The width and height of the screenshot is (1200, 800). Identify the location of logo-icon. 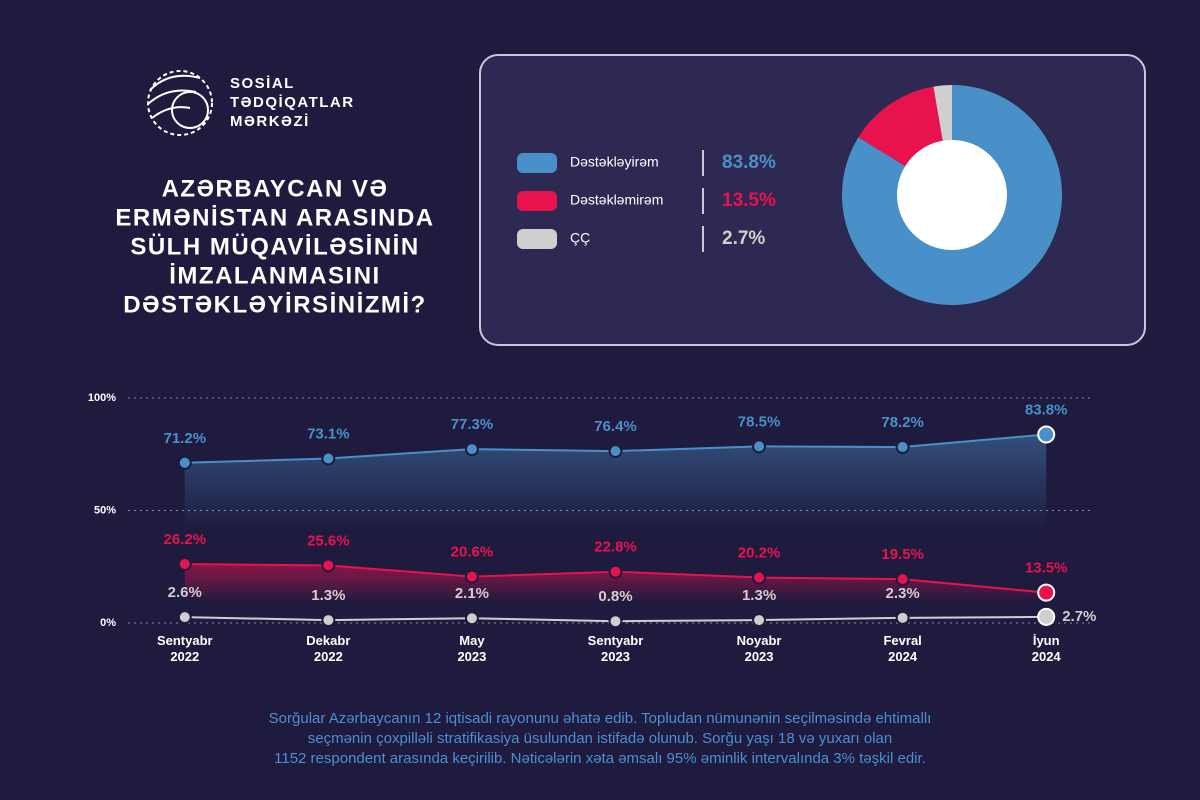
(180, 103).